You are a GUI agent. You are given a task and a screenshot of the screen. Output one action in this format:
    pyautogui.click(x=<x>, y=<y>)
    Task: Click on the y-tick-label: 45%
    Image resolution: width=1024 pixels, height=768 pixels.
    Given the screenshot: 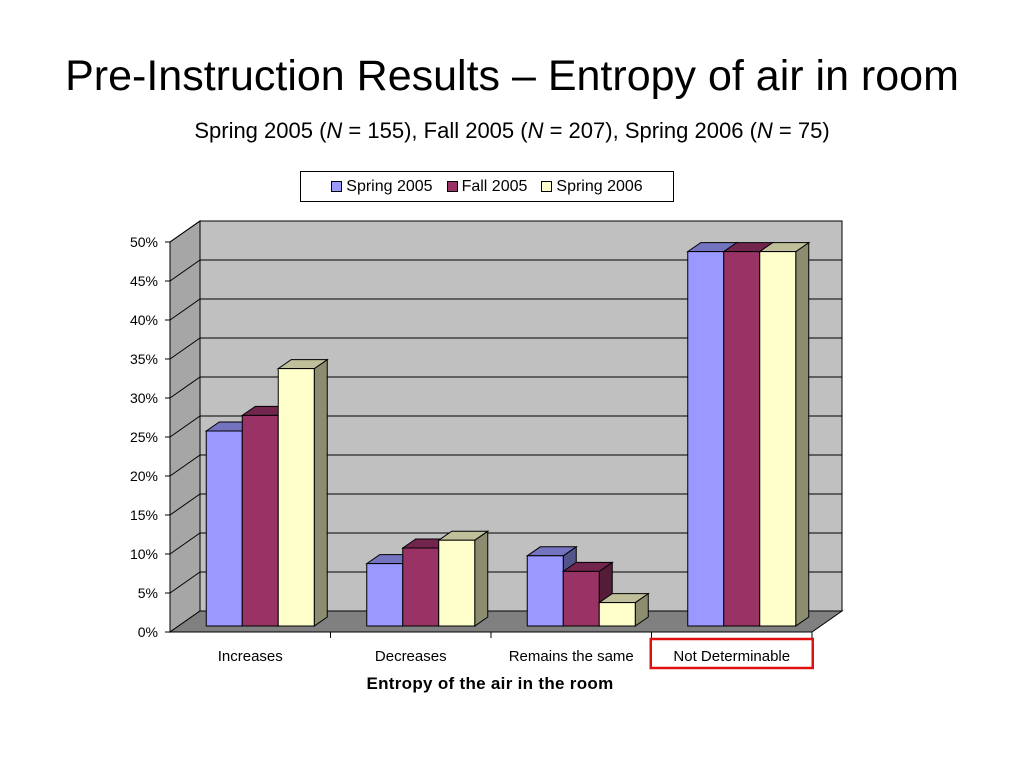 What is the action you would take?
    pyautogui.click(x=144, y=281)
    